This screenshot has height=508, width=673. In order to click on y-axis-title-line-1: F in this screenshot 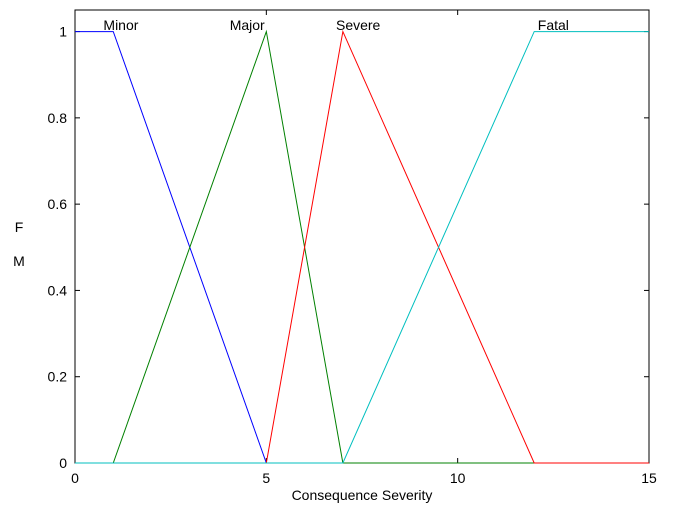, I will do `click(19, 227)`.